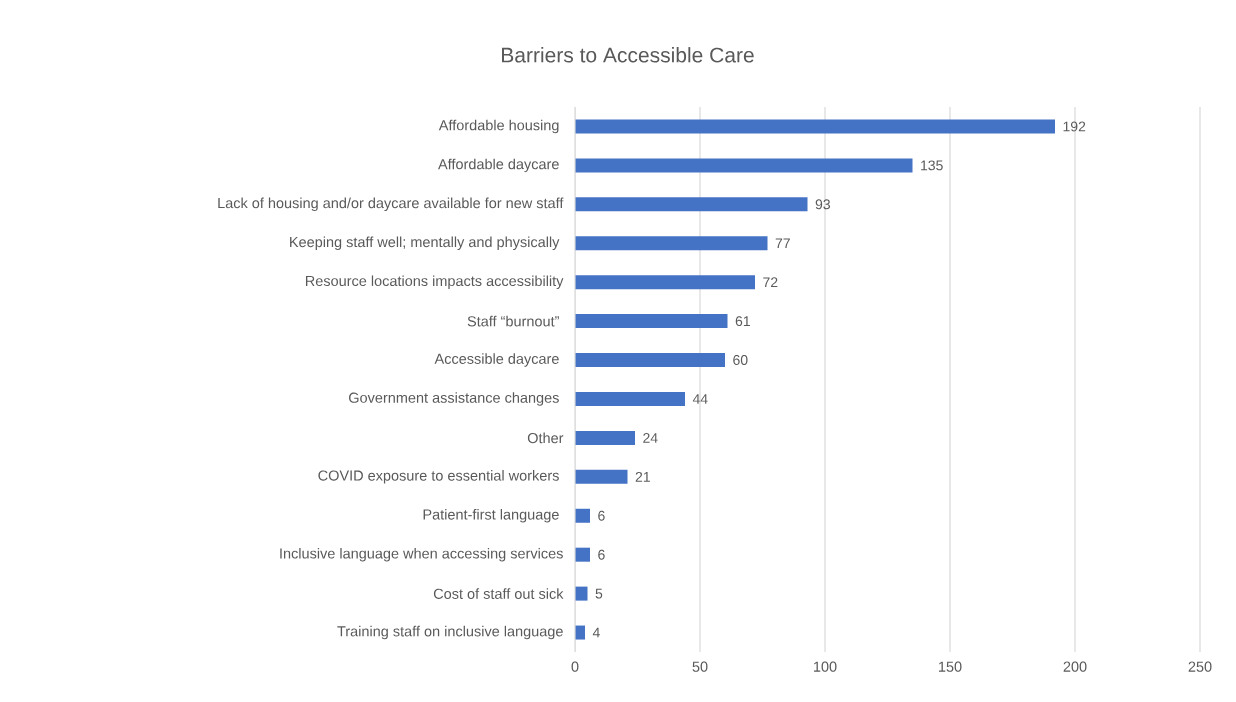 Image resolution: width=1236 pixels, height=702 pixels. Describe the element at coordinates (1075, 666) in the screenshot. I see `x-tick-label: 200` at that location.